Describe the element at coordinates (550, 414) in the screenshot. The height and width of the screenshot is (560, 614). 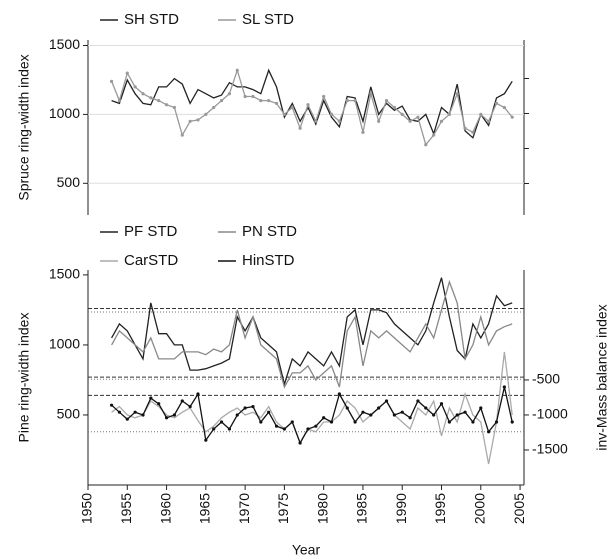
I see `y2-tick-label: -1000` at that location.